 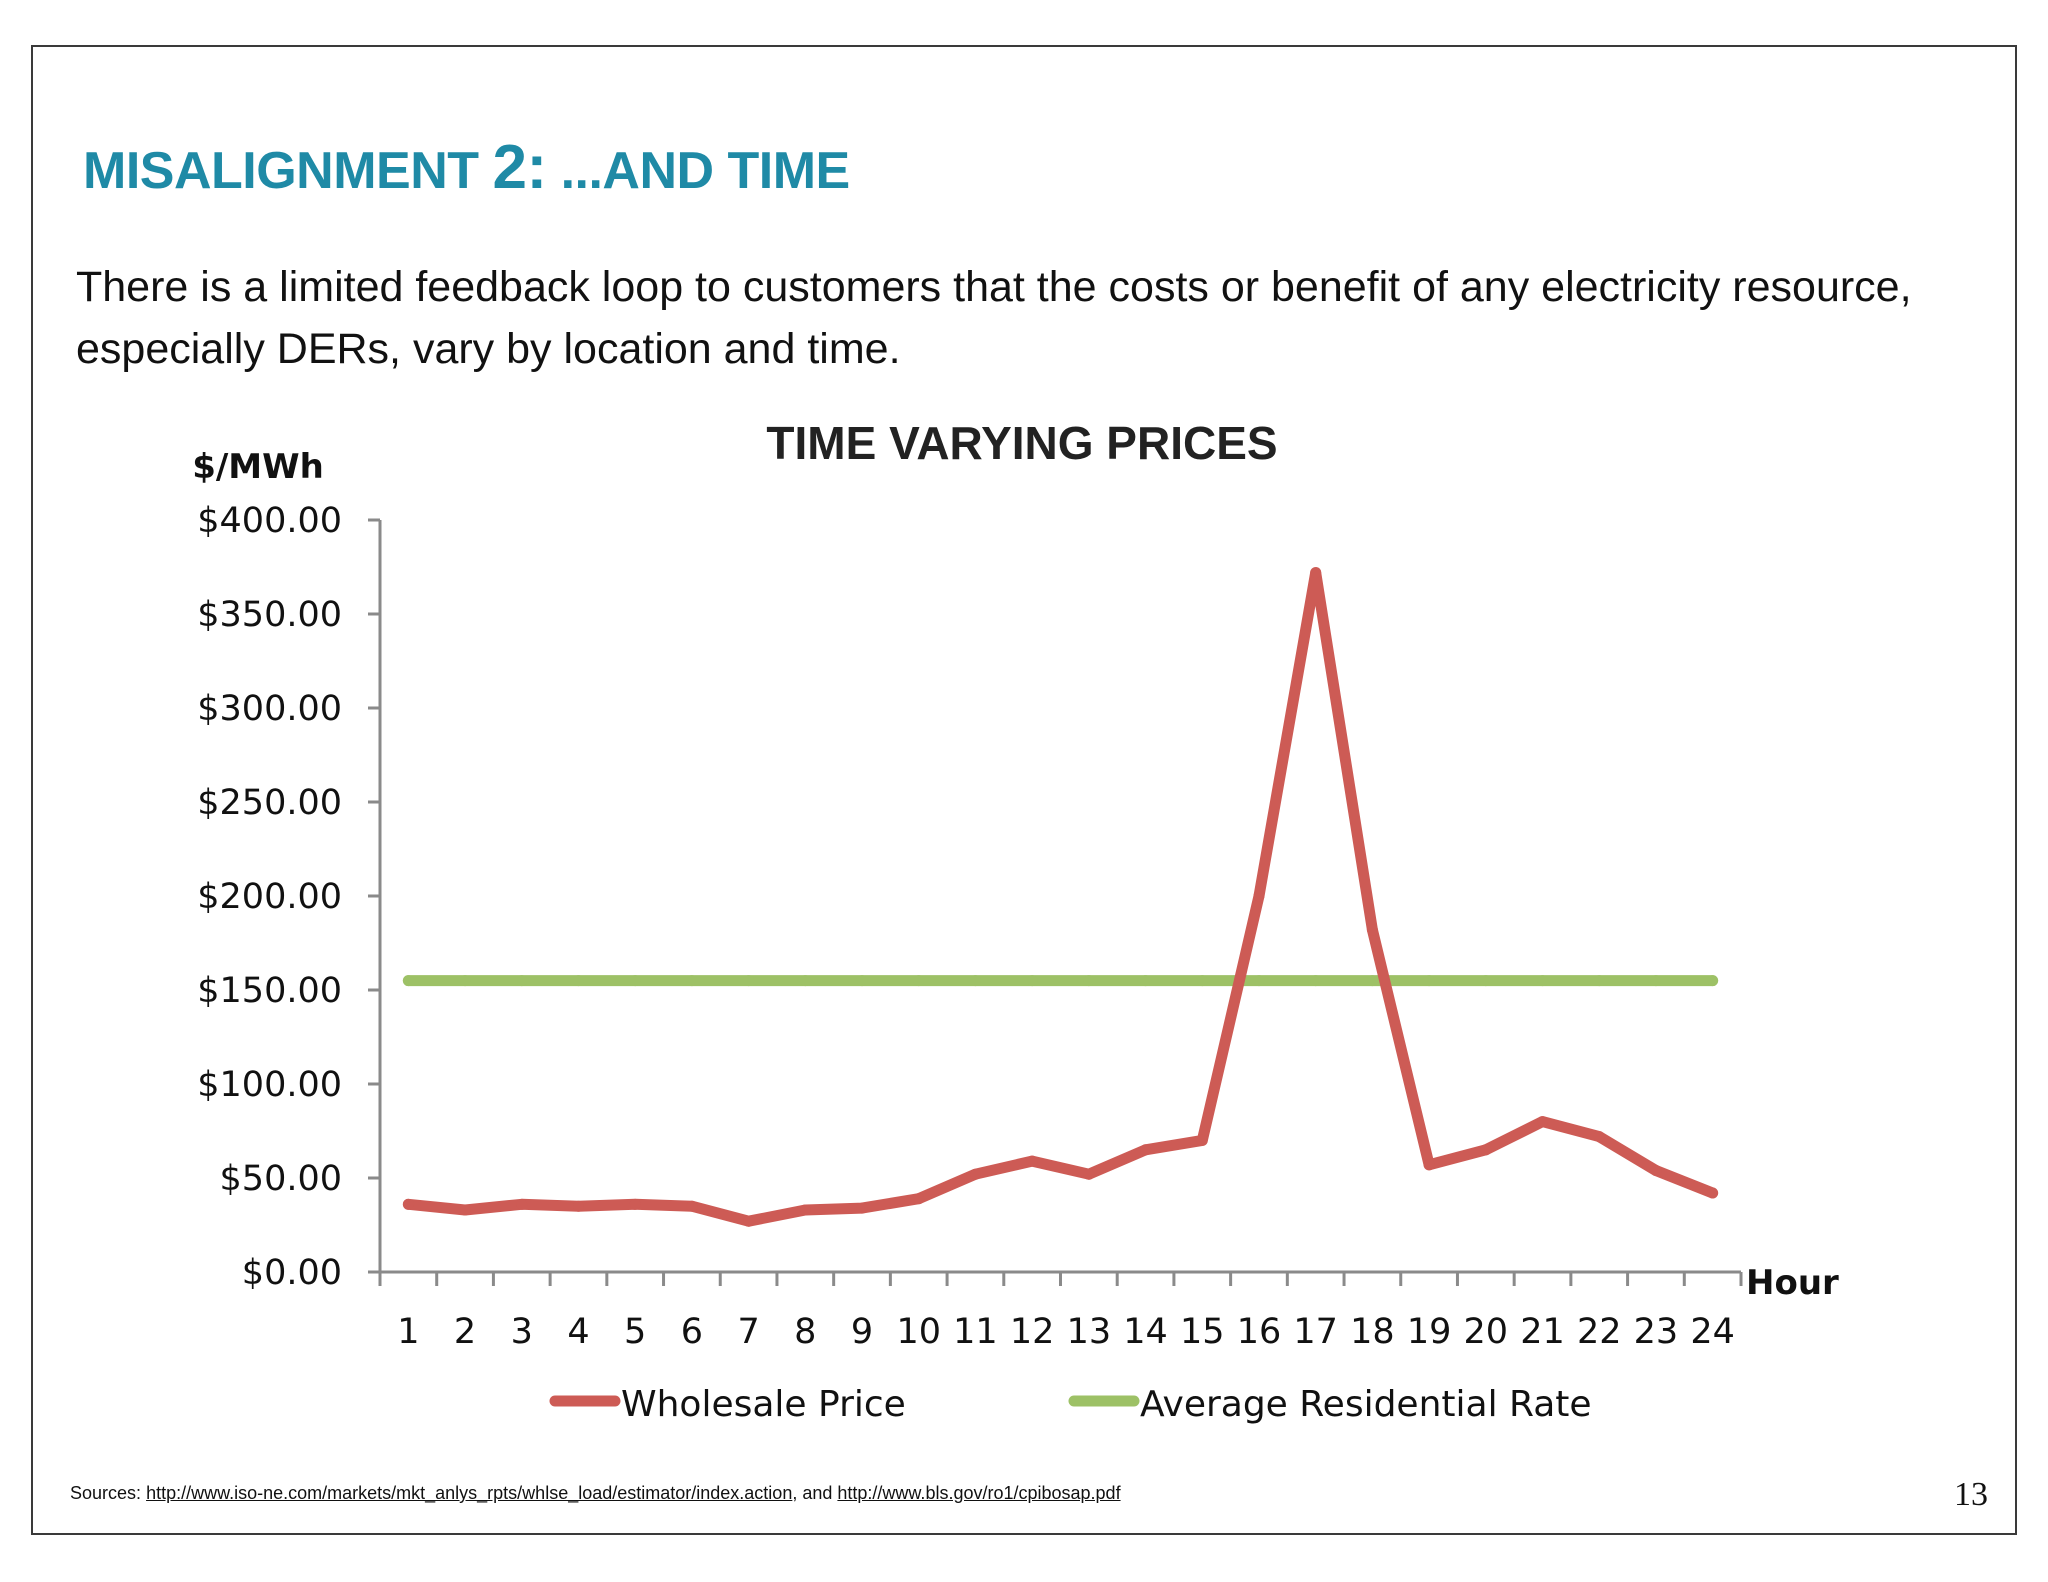 What do you see at coordinates (269, 803) in the screenshot?
I see `y-tick-label: $250.00` at bounding box center [269, 803].